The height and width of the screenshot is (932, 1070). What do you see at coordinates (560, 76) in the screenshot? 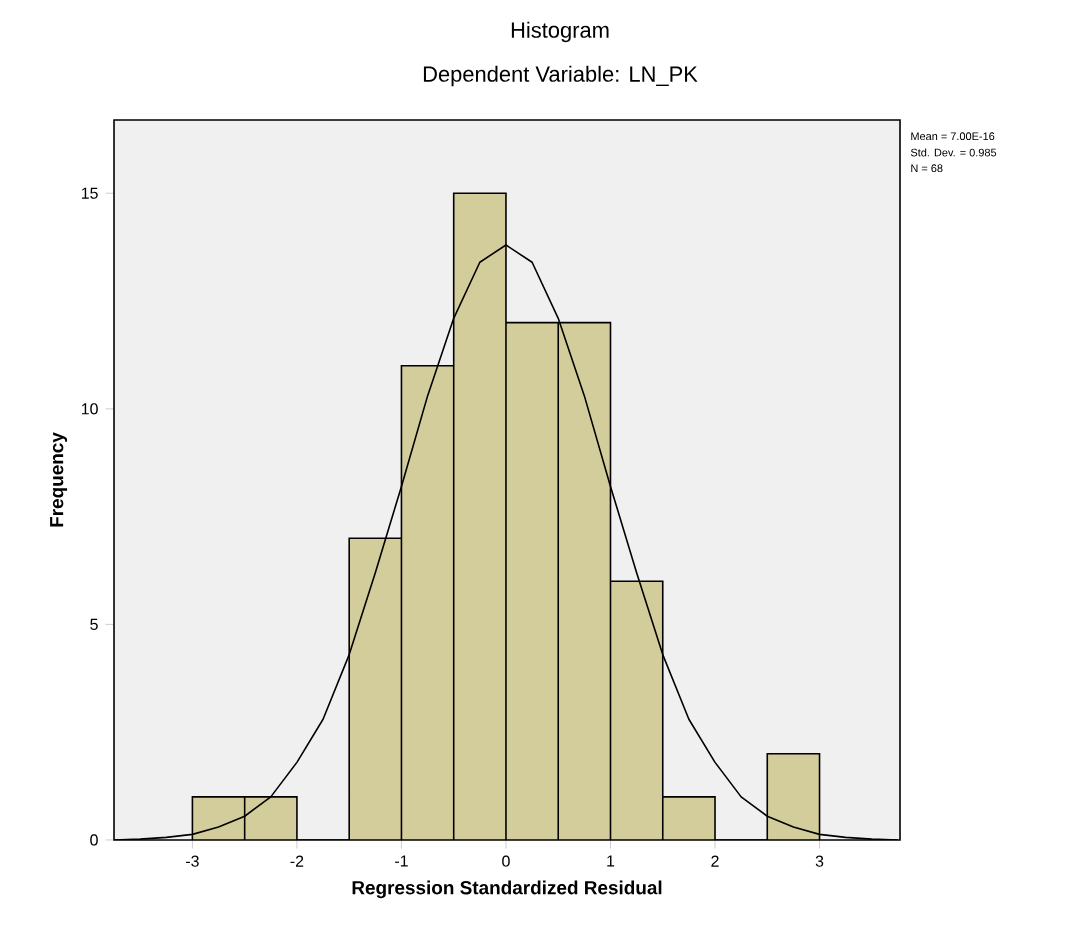
I see `chart-subtitle: Dependent Variable: LN_PK` at bounding box center [560, 76].